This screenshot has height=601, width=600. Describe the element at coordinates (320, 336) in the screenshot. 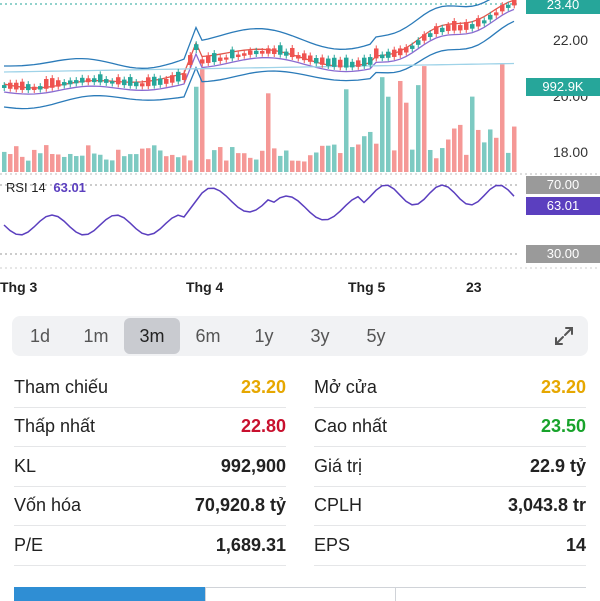

I see `period-3y: 3y` at that location.